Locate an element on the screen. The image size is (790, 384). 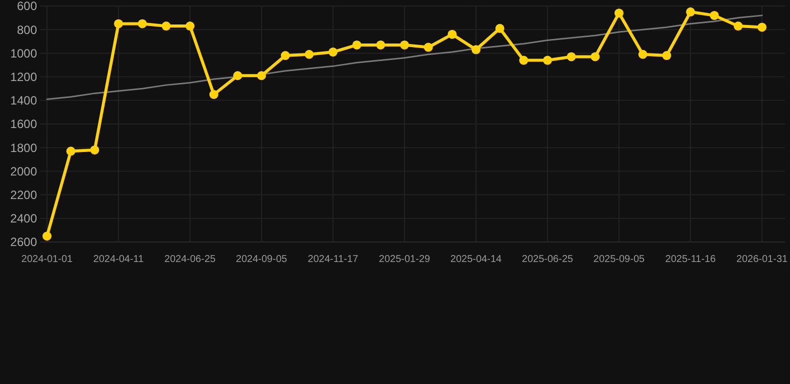
x-tick-label: 2025-04-14 is located at coordinates (476, 259).